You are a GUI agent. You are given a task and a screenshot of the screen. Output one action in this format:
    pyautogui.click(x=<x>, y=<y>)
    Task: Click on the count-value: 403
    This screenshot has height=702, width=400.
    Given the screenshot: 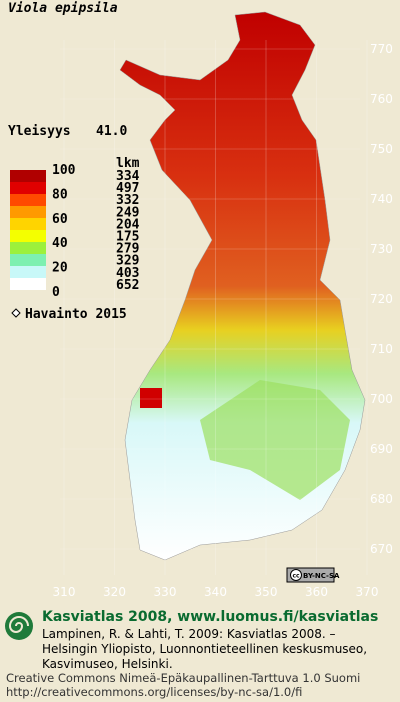 What is the action you would take?
    pyautogui.click(x=127, y=273)
    